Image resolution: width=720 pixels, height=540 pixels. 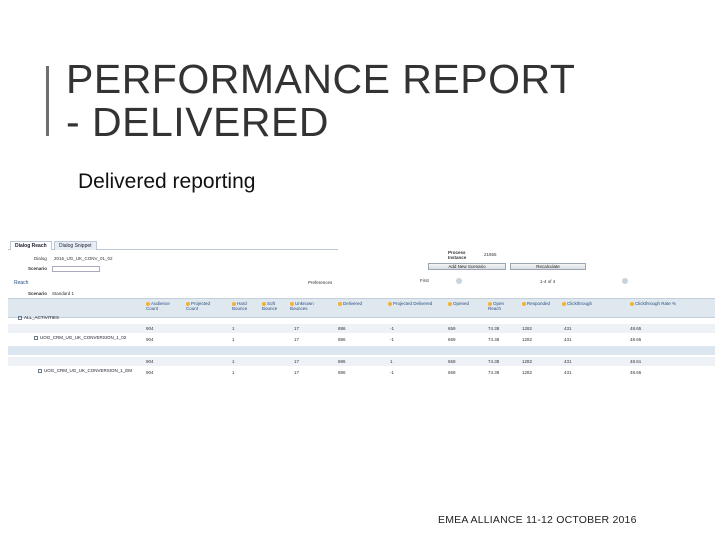 I want to click on next-page-icon, so click(x=625, y=281).